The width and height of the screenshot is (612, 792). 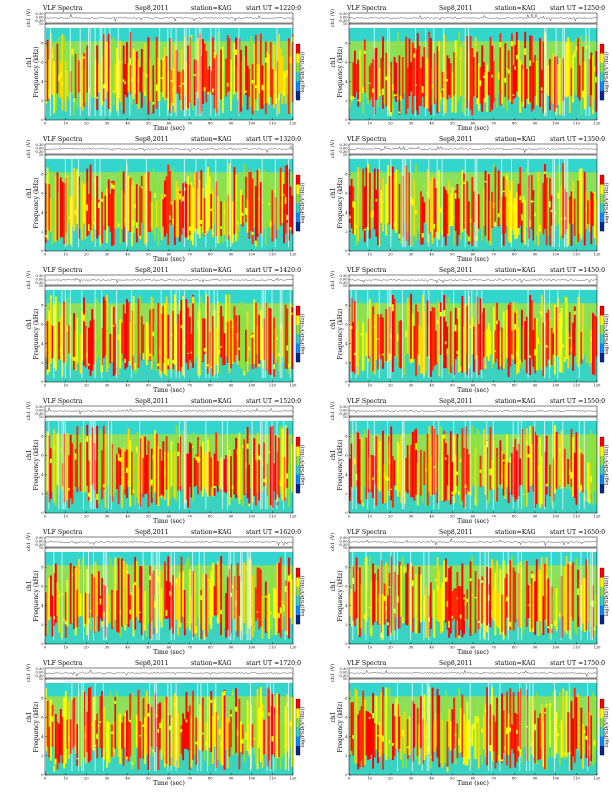 I want to click on y-tick-label: 4, so click(x=42, y=344).